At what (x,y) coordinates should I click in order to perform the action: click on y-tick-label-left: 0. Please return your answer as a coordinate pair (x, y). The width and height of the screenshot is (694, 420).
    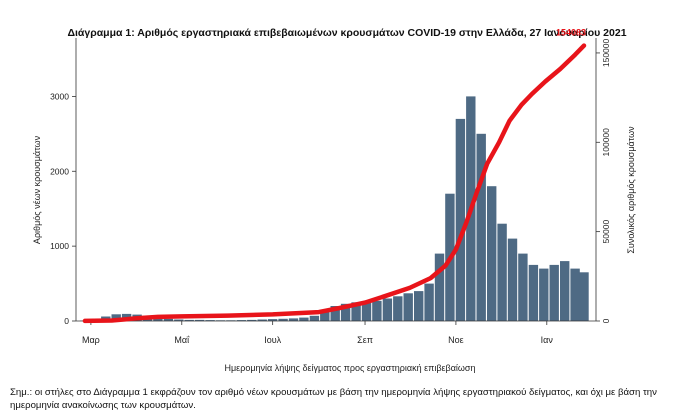
    Looking at the image, I should click on (66, 321).